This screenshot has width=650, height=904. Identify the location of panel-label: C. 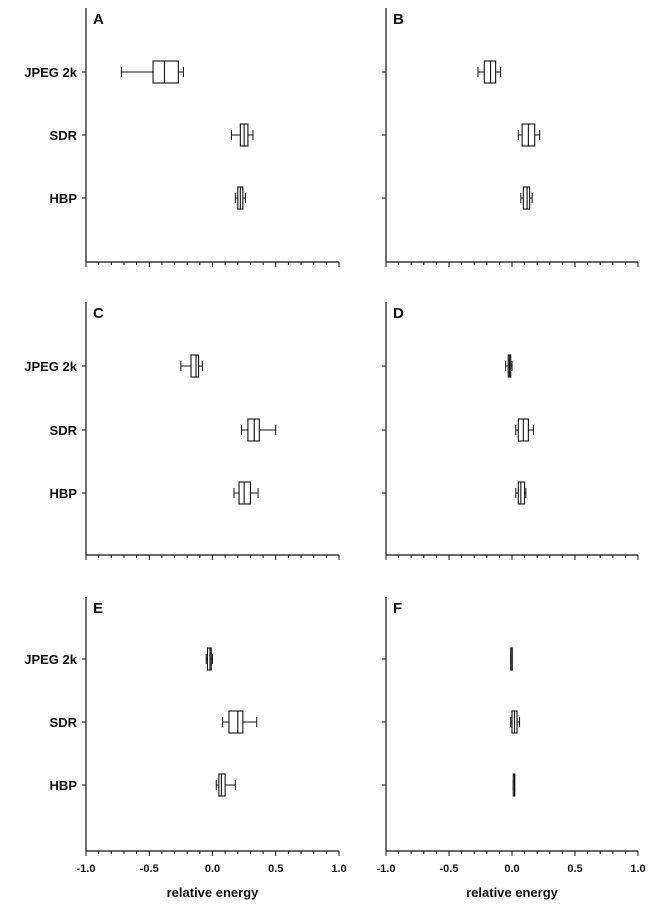
(98, 313).